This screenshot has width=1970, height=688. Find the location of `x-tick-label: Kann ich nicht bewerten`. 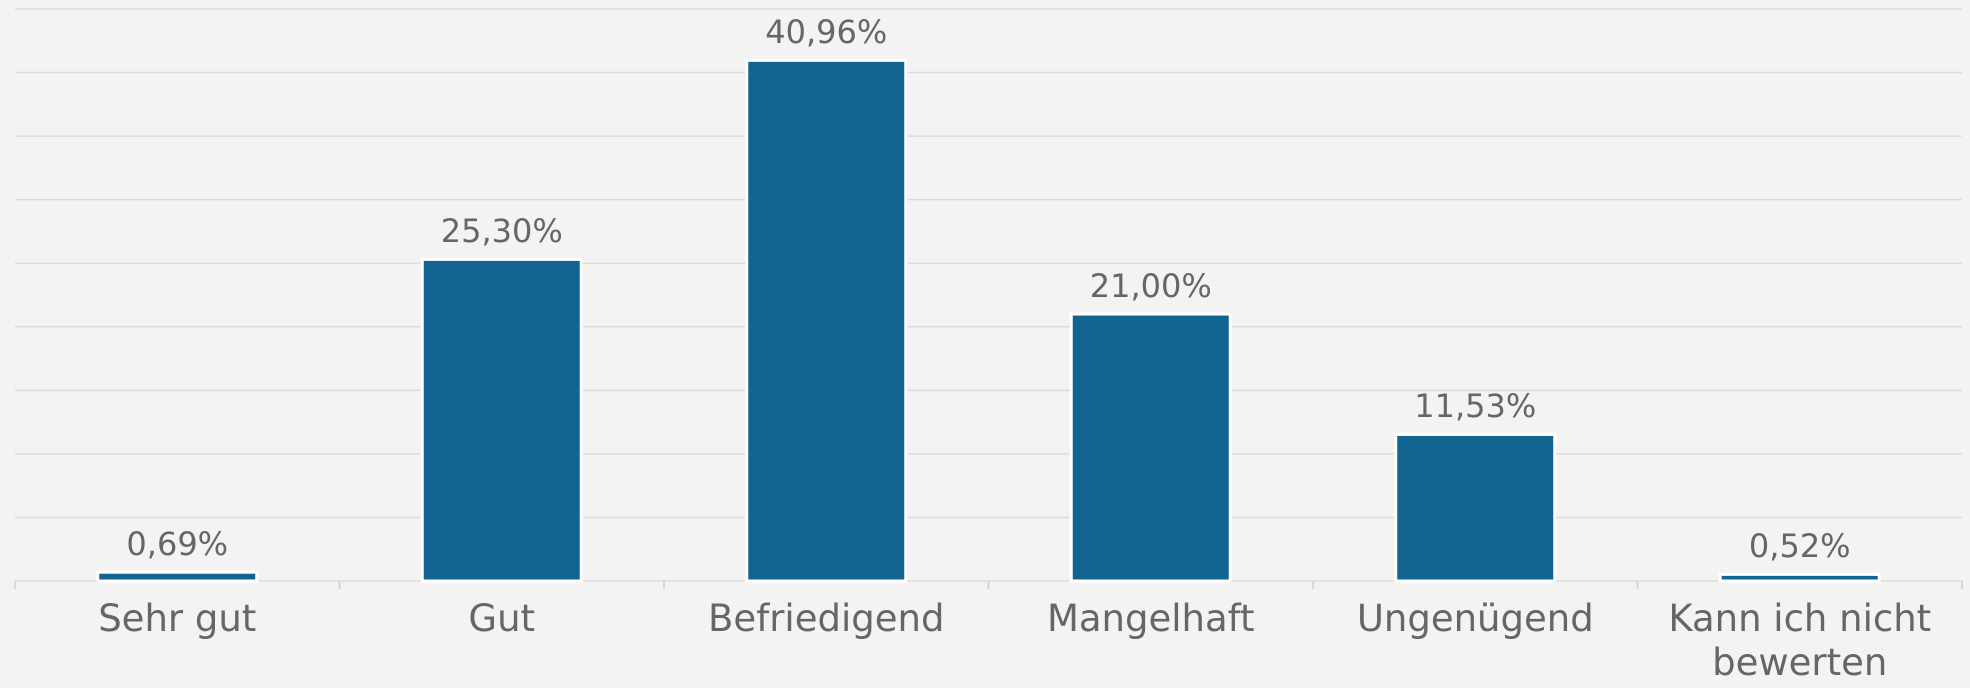

x-tick-label: Kann ich nicht bewerten is located at coordinates (1800, 640).